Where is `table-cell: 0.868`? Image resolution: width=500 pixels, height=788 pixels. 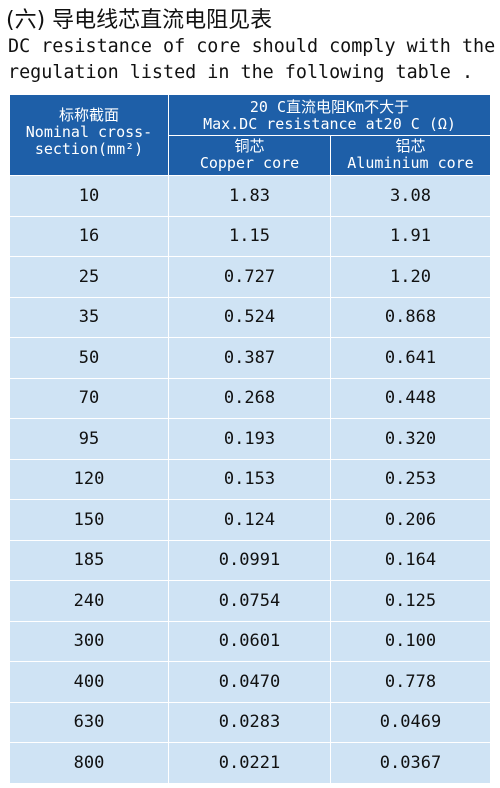
table-cell: 0.868 is located at coordinates (410, 317).